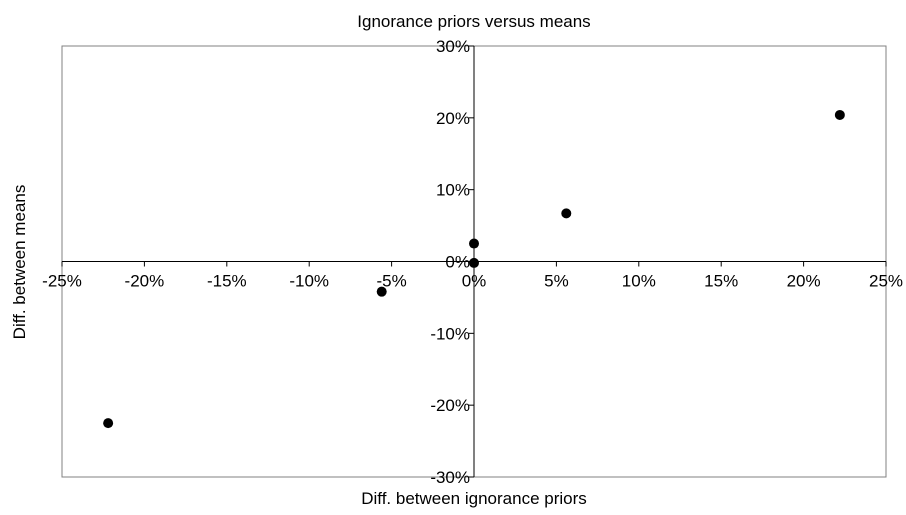 This screenshot has height=515, width=906. I want to click on y-tick-label: 20%, so click(453, 118).